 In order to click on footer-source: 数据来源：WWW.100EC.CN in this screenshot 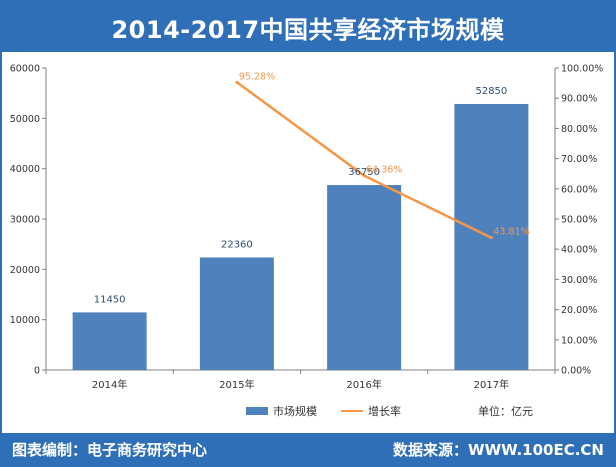, I will do `click(498, 449)`.